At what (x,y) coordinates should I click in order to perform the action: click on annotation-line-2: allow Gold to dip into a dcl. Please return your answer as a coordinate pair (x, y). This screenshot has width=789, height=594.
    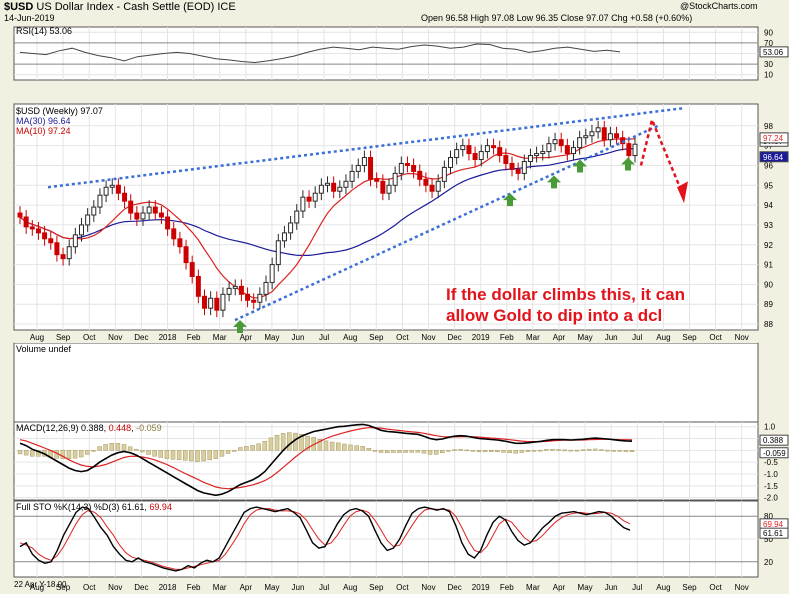
    Looking at the image, I should click on (554, 315).